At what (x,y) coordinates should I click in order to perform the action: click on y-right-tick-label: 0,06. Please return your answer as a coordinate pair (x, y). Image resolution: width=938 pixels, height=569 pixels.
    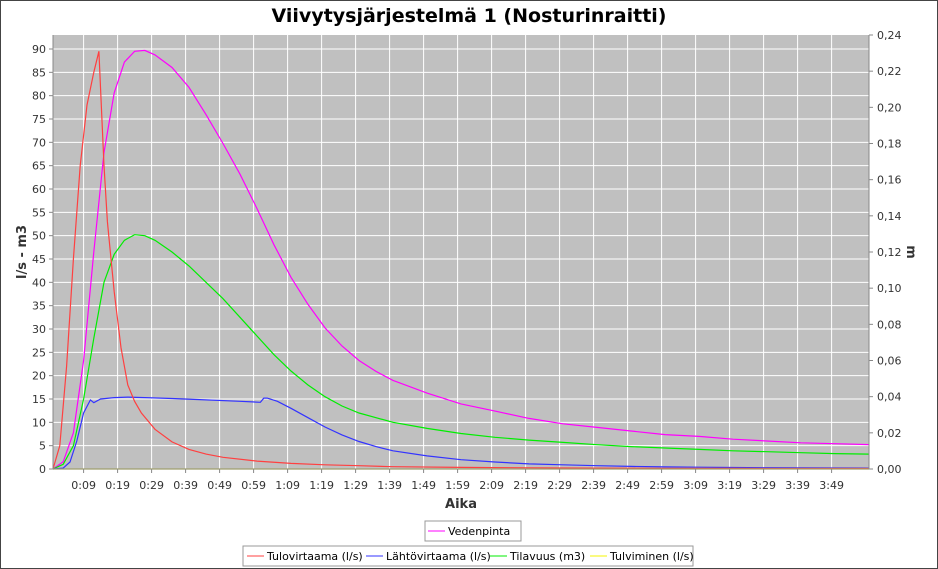
    Looking at the image, I should click on (889, 361).